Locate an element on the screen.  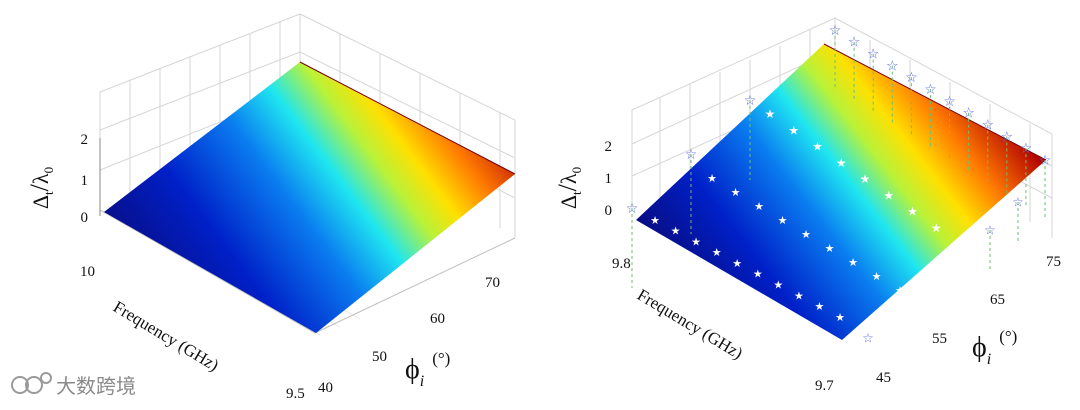
right-surface-edge is located at coordinates (935, 102).